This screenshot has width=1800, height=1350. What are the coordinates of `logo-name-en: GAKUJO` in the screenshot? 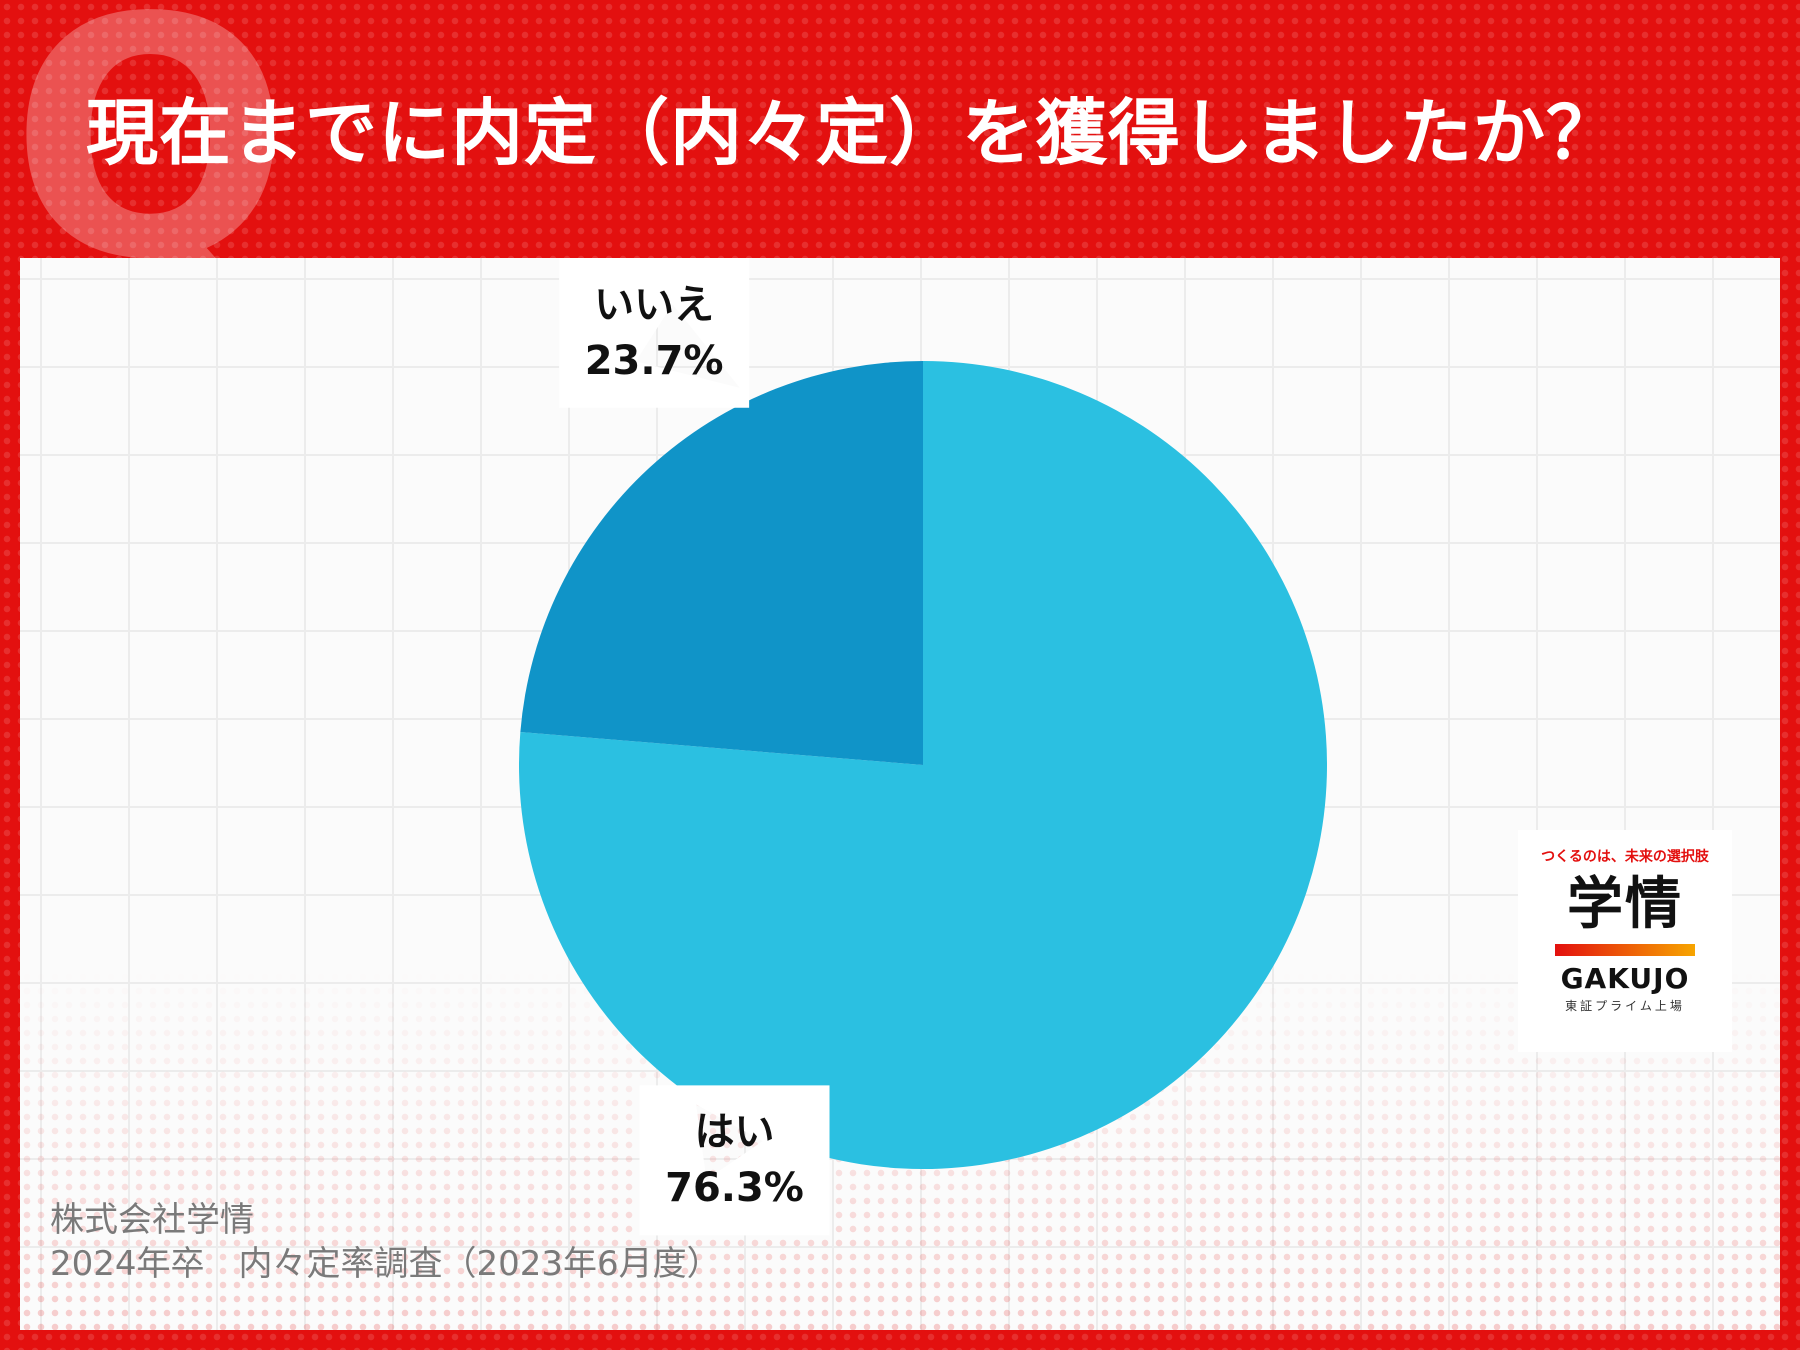 It's located at (1625, 978).